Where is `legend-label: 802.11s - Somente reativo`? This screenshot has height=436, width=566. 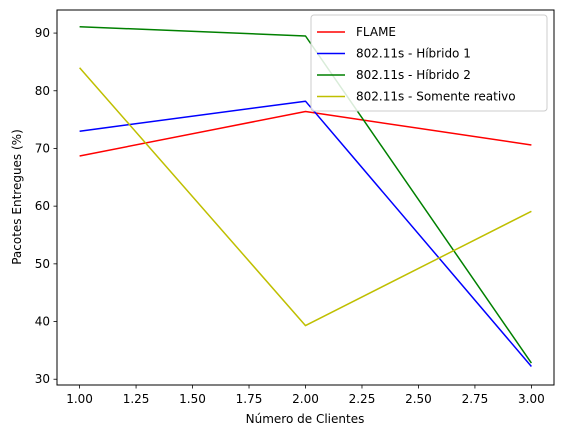 legend-label: 802.11s - Somente reativo is located at coordinates (436, 97).